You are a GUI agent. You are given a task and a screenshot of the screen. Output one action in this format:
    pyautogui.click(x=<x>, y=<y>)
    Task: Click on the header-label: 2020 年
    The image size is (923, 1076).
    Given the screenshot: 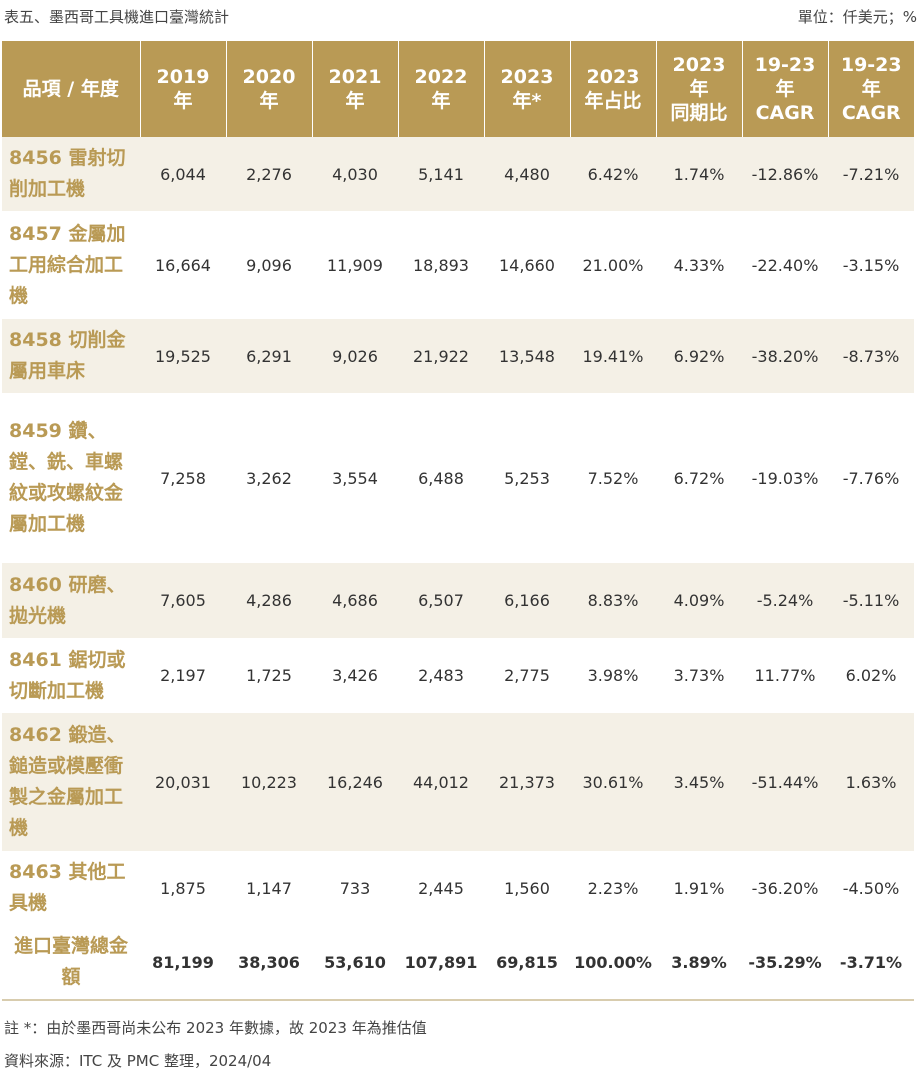 What is the action you would take?
    pyautogui.click(x=269, y=89)
    